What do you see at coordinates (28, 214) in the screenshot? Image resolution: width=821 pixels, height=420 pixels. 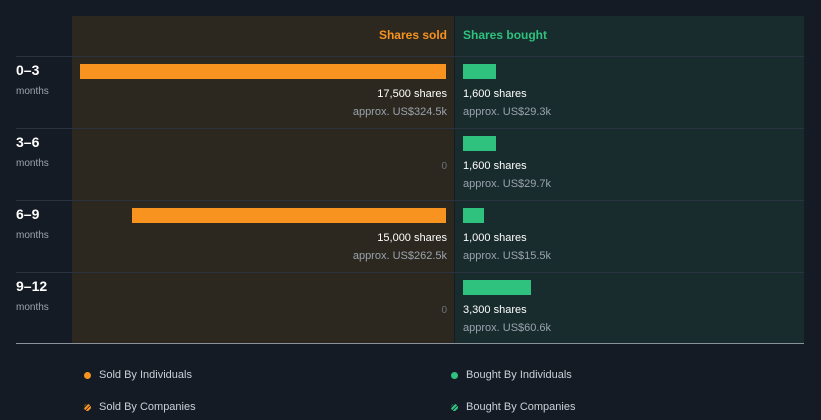 I see `period-label: 6–9` at bounding box center [28, 214].